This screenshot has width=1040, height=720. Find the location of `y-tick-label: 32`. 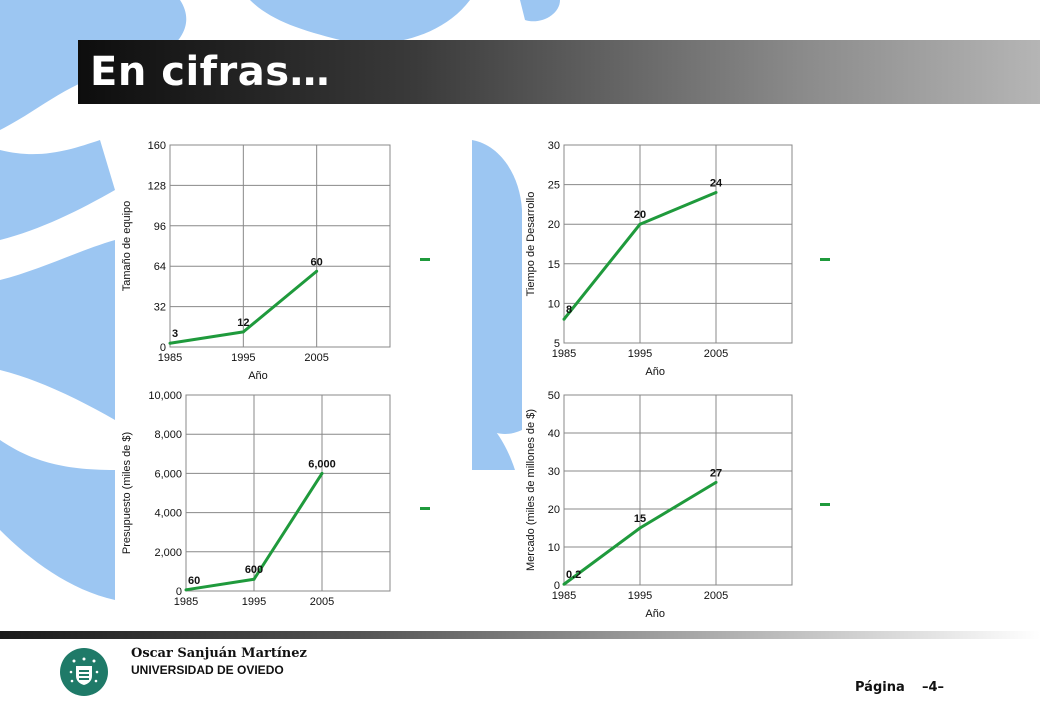

y-tick-label: 32 is located at coordinates (160, 308).